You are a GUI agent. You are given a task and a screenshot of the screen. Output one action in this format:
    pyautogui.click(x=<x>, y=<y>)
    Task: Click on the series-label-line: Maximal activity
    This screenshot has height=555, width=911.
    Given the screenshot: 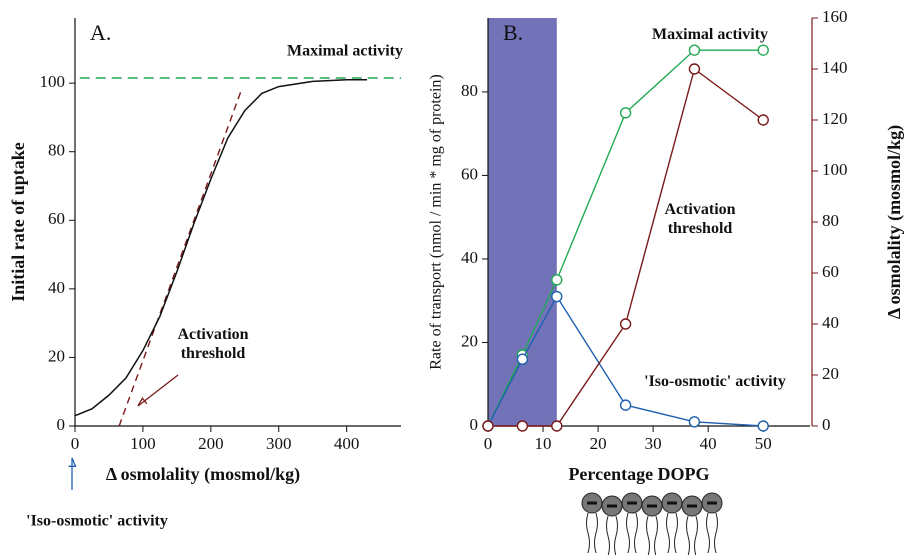 What is the action you would take?
    pyautogui.click(x=710, y=34)
    